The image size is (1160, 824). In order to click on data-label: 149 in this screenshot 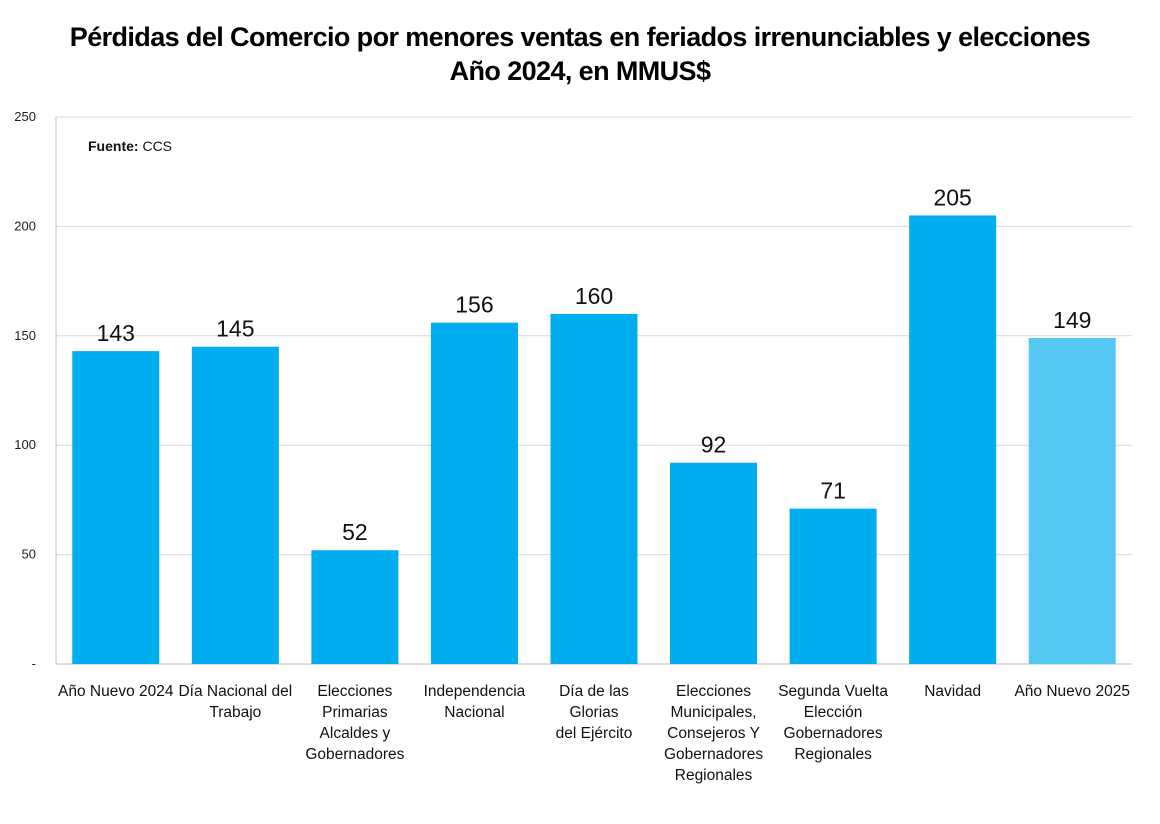, I will do `click(1072, 320)`.